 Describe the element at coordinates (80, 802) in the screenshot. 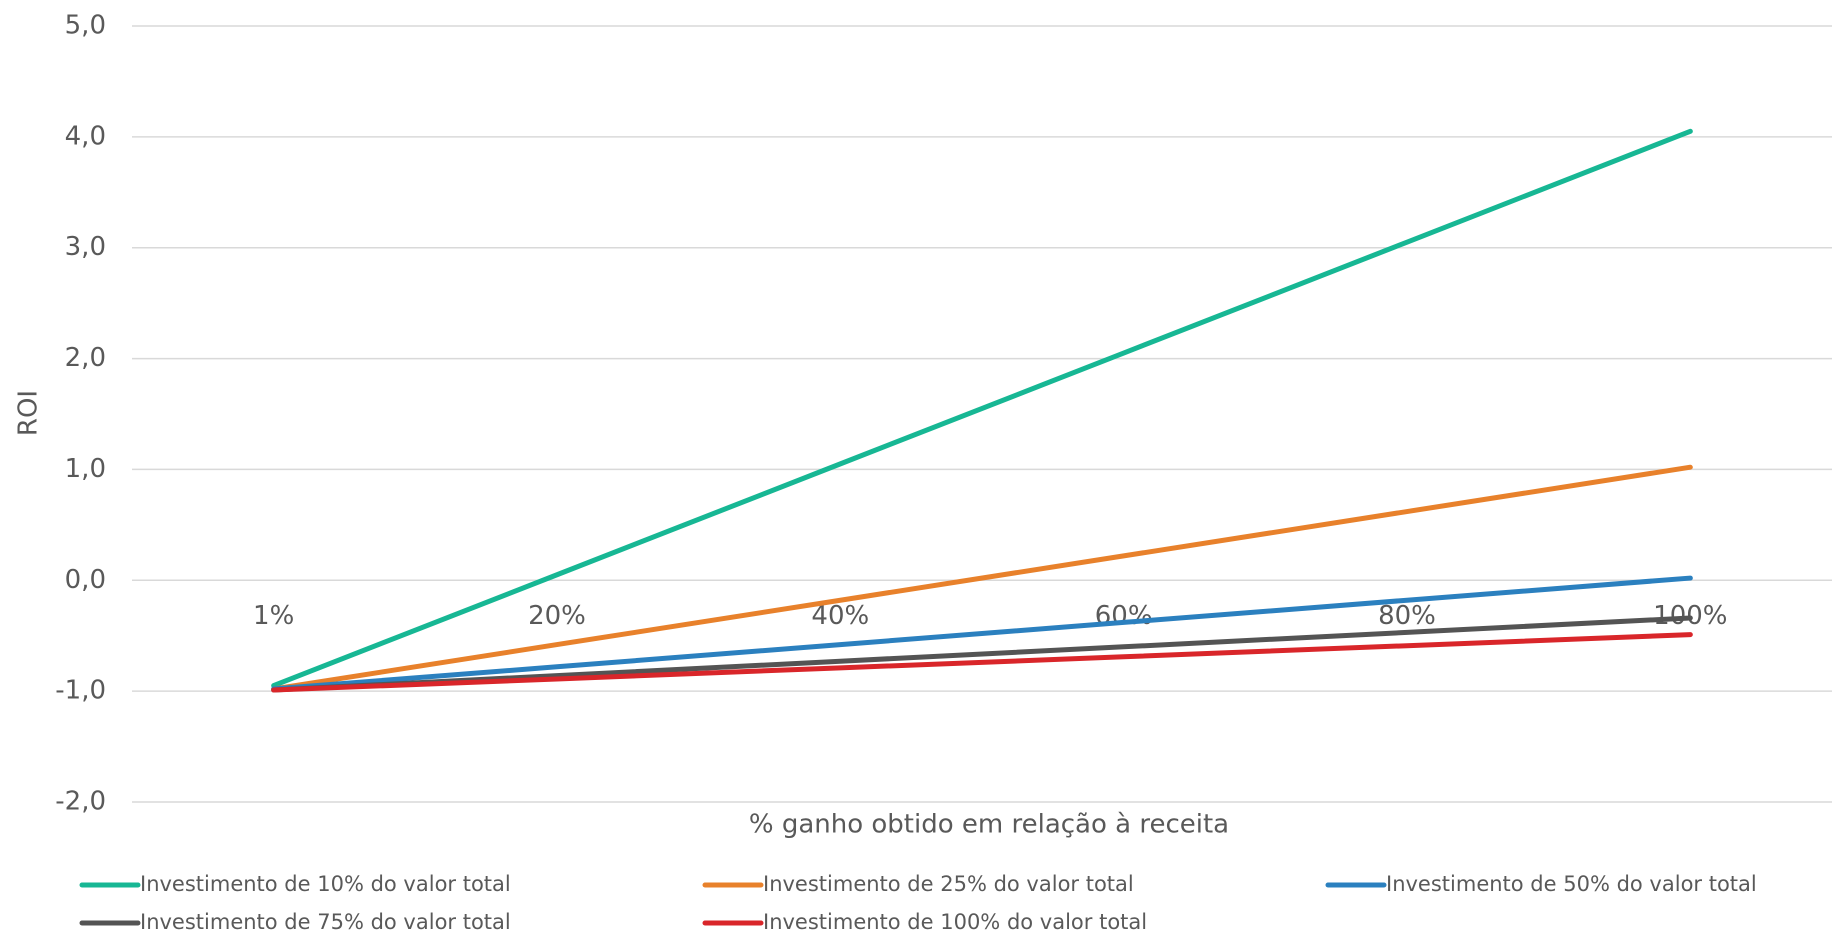

I see `y-tick-label: -2,0` at that location.